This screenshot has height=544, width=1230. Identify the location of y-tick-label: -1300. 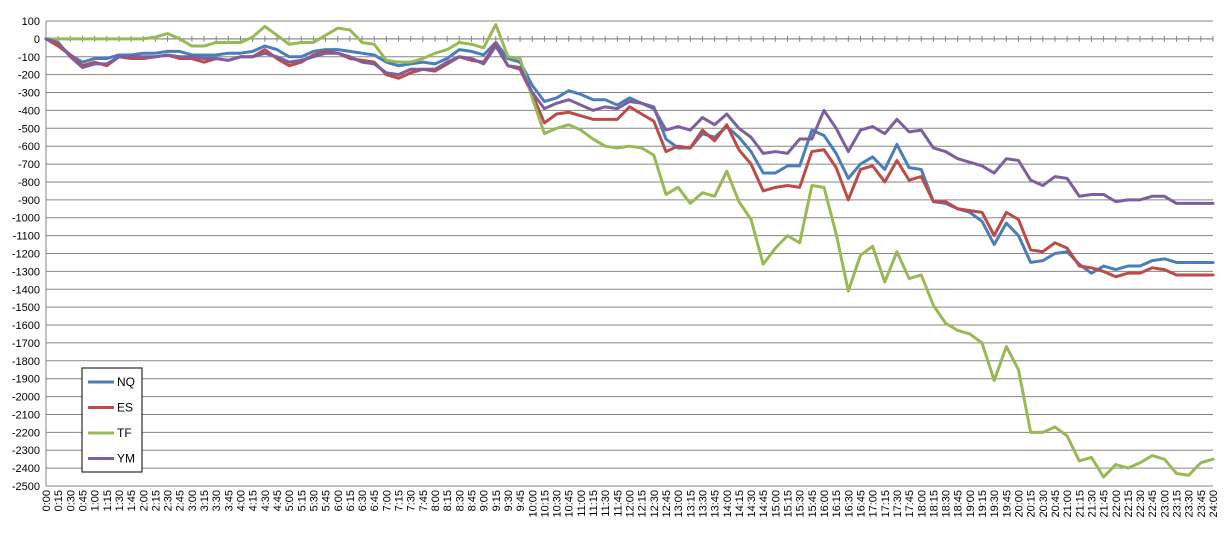
(26, 272).